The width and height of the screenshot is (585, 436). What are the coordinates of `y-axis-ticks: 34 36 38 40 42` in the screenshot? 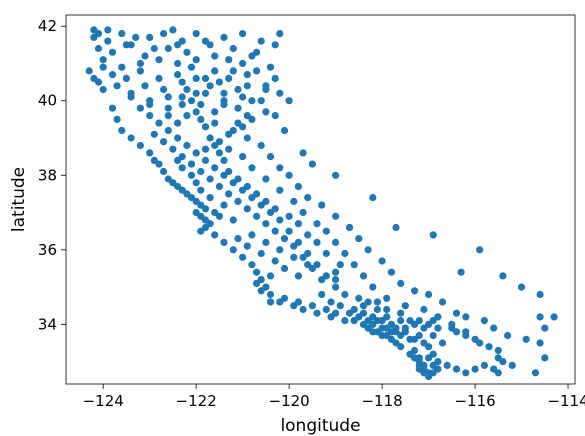 It's located at (52, 175).